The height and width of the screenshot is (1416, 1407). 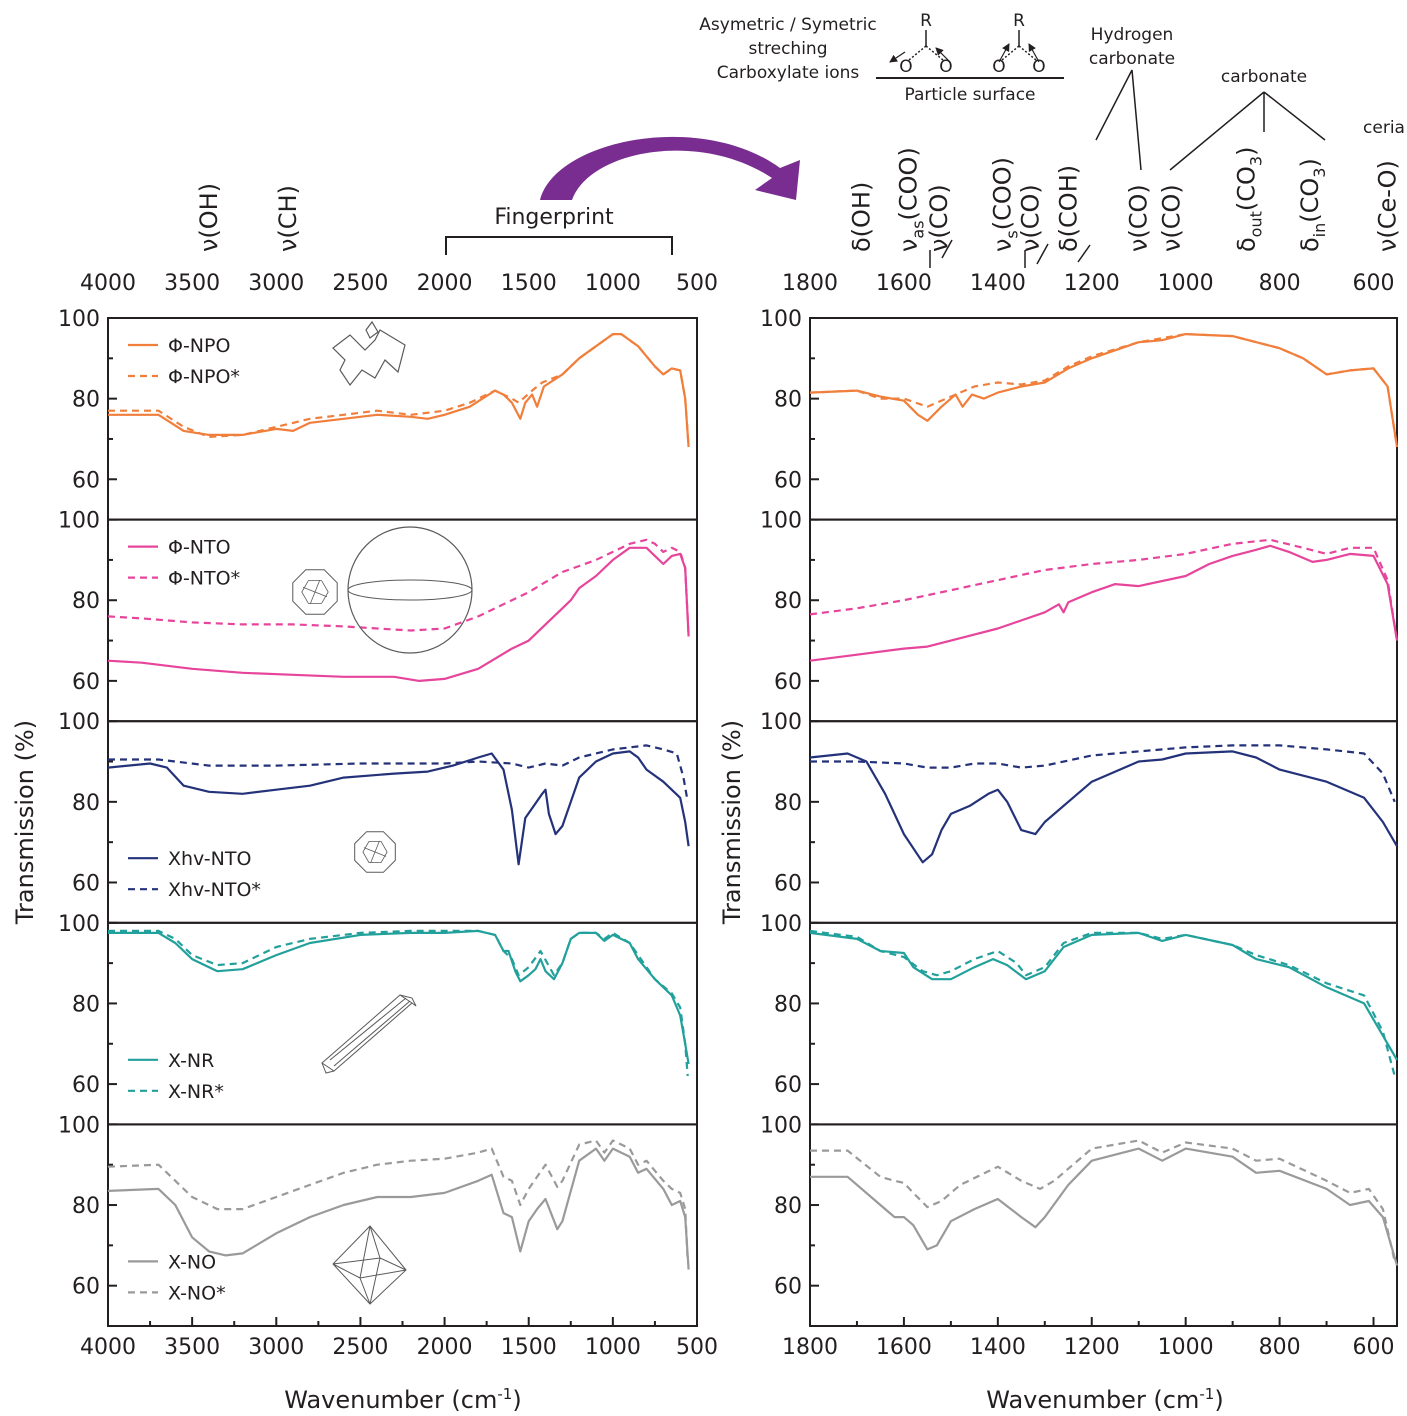 I want to click on polyhedron-edges, so click(x=315, y=592).